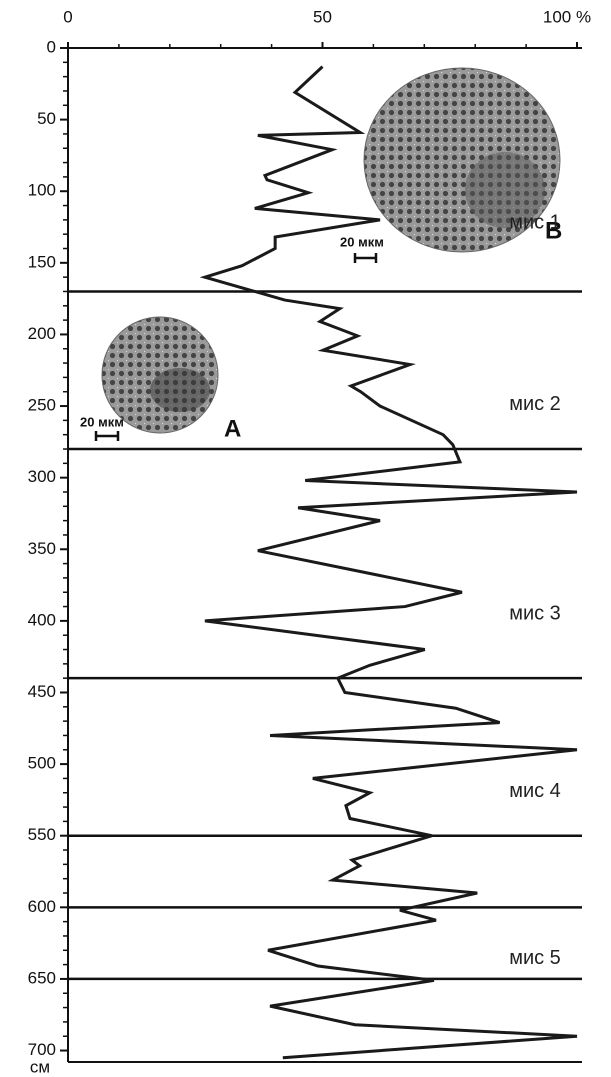 The image size is (611, 1077). Describe the element at coordinates (42, 834) in the screenshot. I see `y-tick-label: 550` at that location.